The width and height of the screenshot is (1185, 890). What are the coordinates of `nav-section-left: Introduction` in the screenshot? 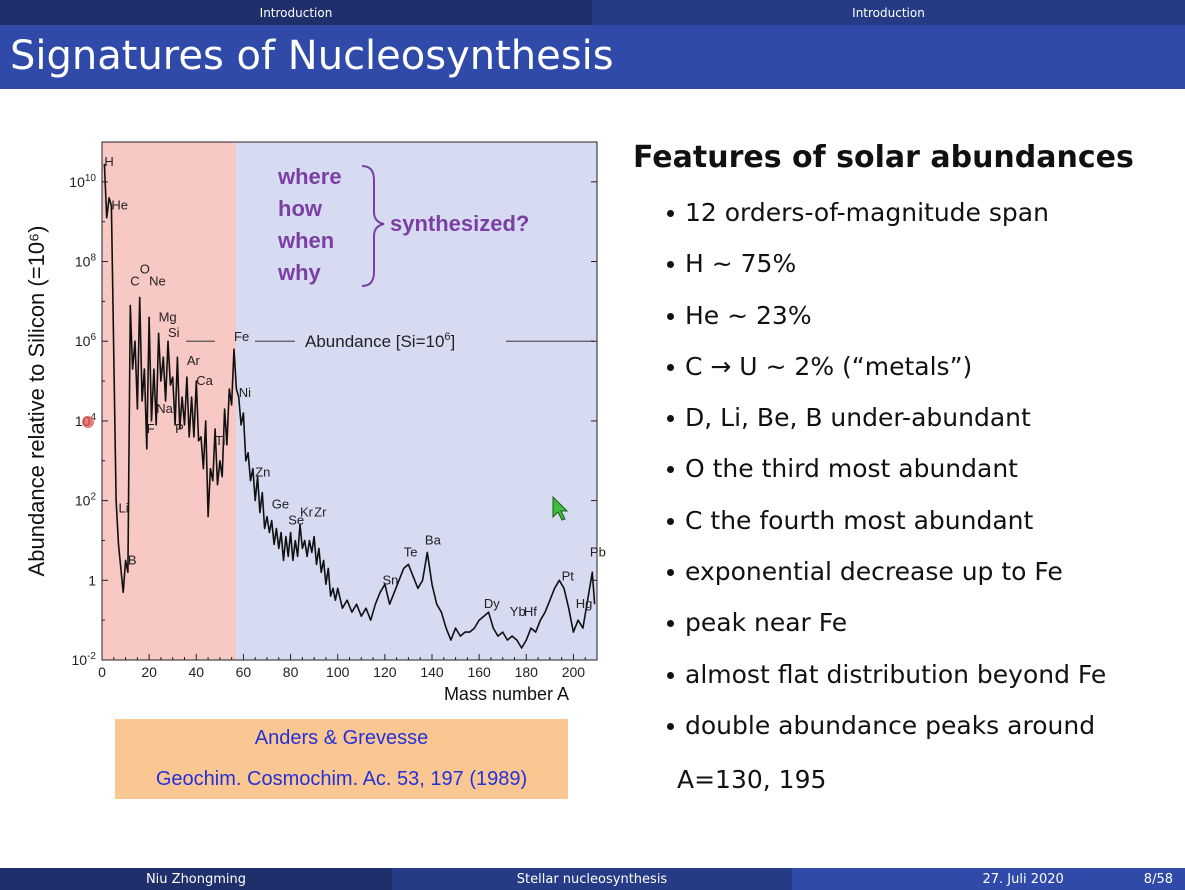 It's located at (296, 12).